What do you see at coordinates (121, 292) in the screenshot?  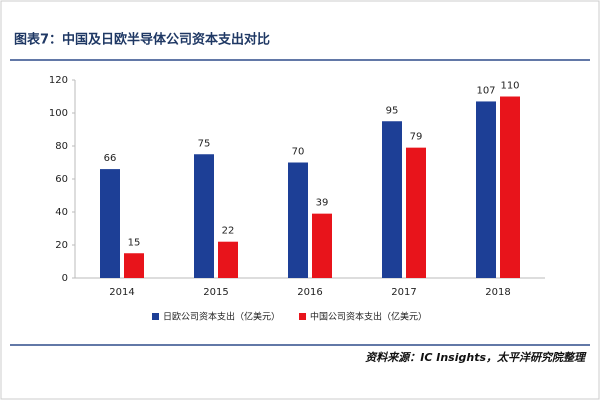 I see `x-tick-label: 2014` at bounding box center [121, 292].